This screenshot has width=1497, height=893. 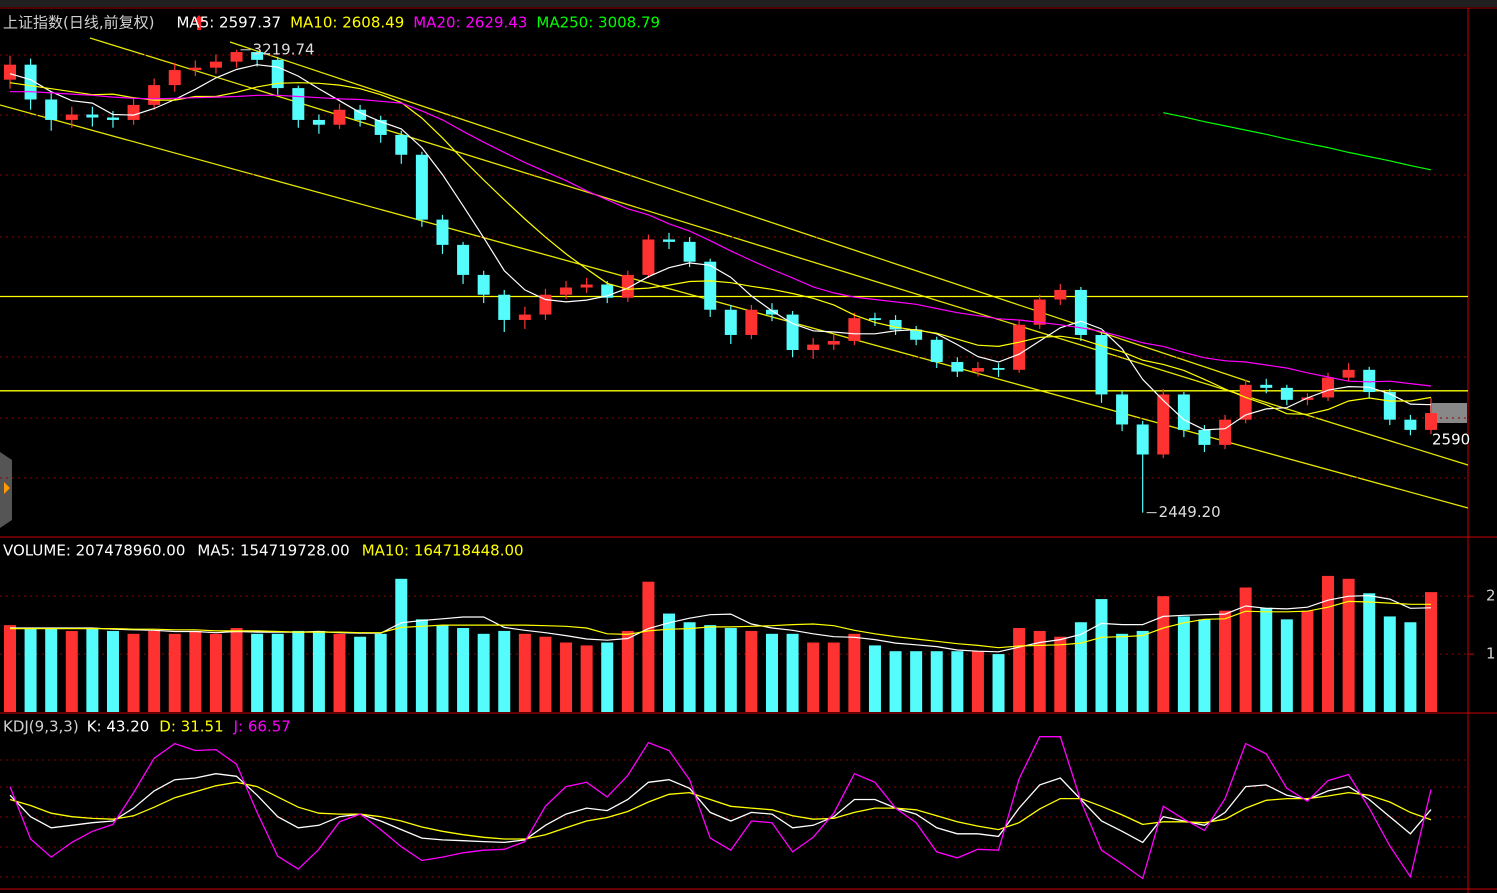 I want to click on legend-entry: MA5: 2597.37, so click(x=228, y=23).